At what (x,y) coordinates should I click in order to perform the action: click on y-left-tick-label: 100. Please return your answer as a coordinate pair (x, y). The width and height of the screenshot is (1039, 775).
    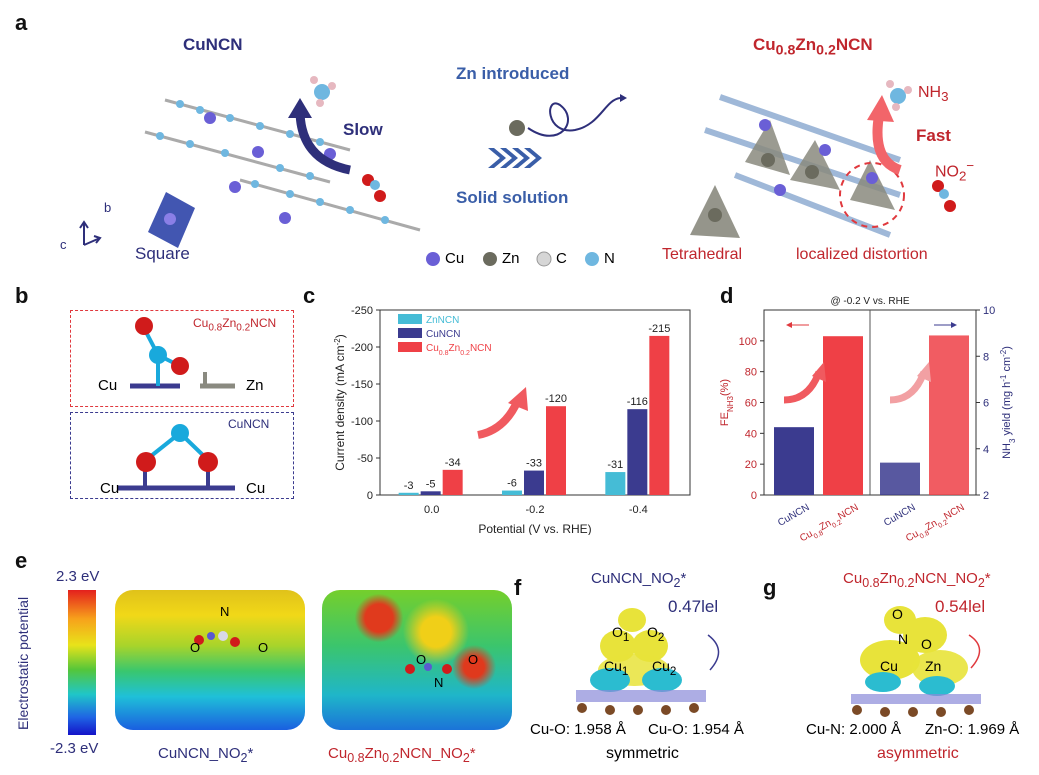
    Looking at the image, I should click on (748, 342).